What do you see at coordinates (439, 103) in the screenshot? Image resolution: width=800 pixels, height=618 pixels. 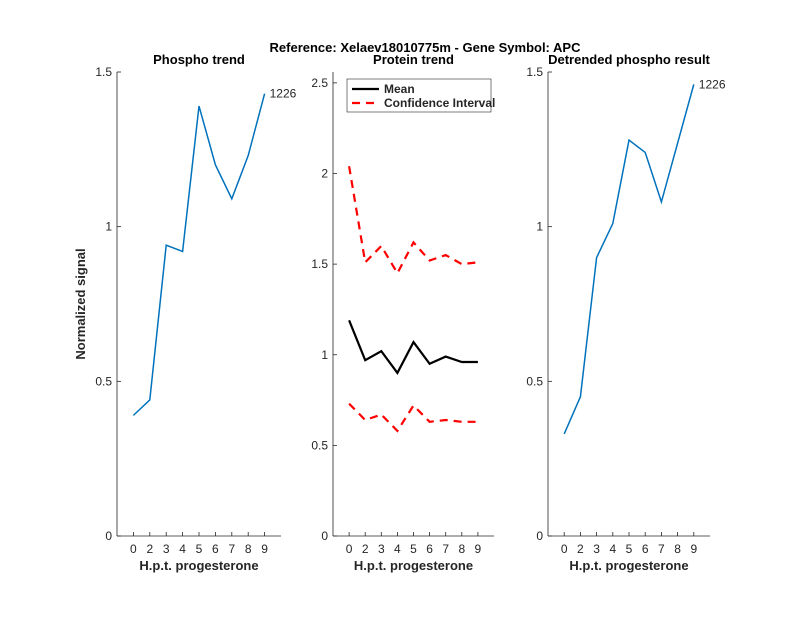 I see `legend-entry: Confidence Interval` at bounding box center [439, 103].